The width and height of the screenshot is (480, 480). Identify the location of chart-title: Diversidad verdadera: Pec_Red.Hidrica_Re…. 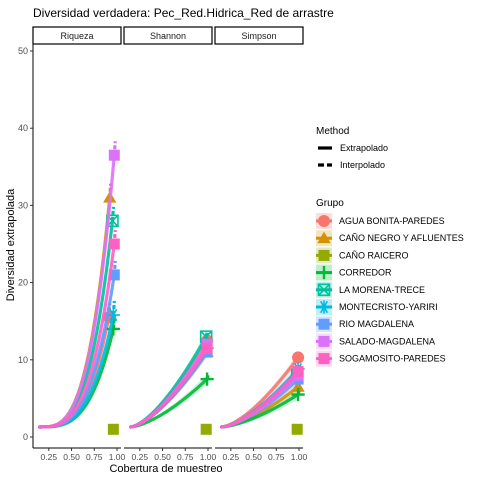
(183, 13).